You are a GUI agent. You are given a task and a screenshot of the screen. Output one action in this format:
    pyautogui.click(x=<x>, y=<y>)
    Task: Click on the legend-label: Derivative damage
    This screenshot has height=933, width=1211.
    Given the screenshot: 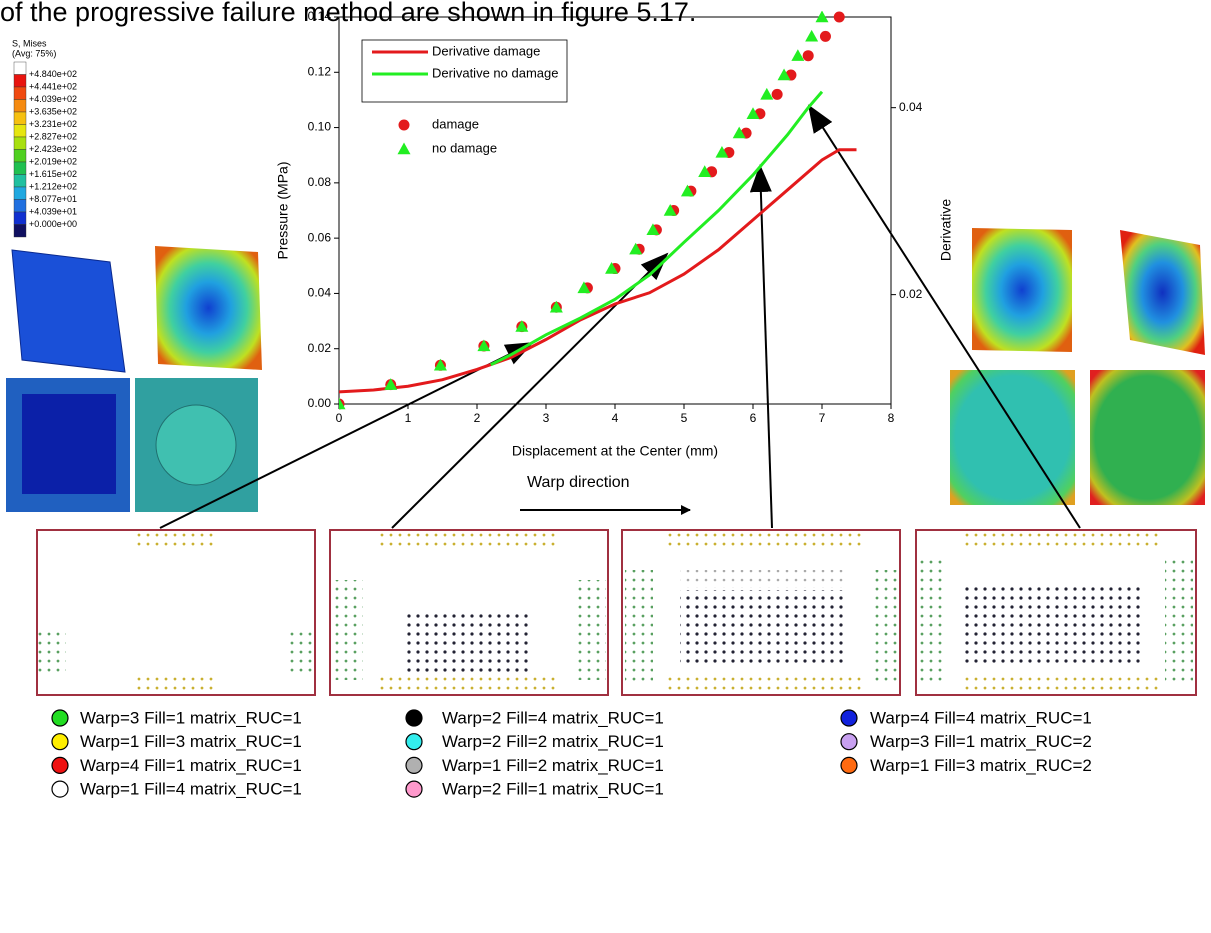 What is the action you would take?
    pyautogui.click(x=486, y=50)
    